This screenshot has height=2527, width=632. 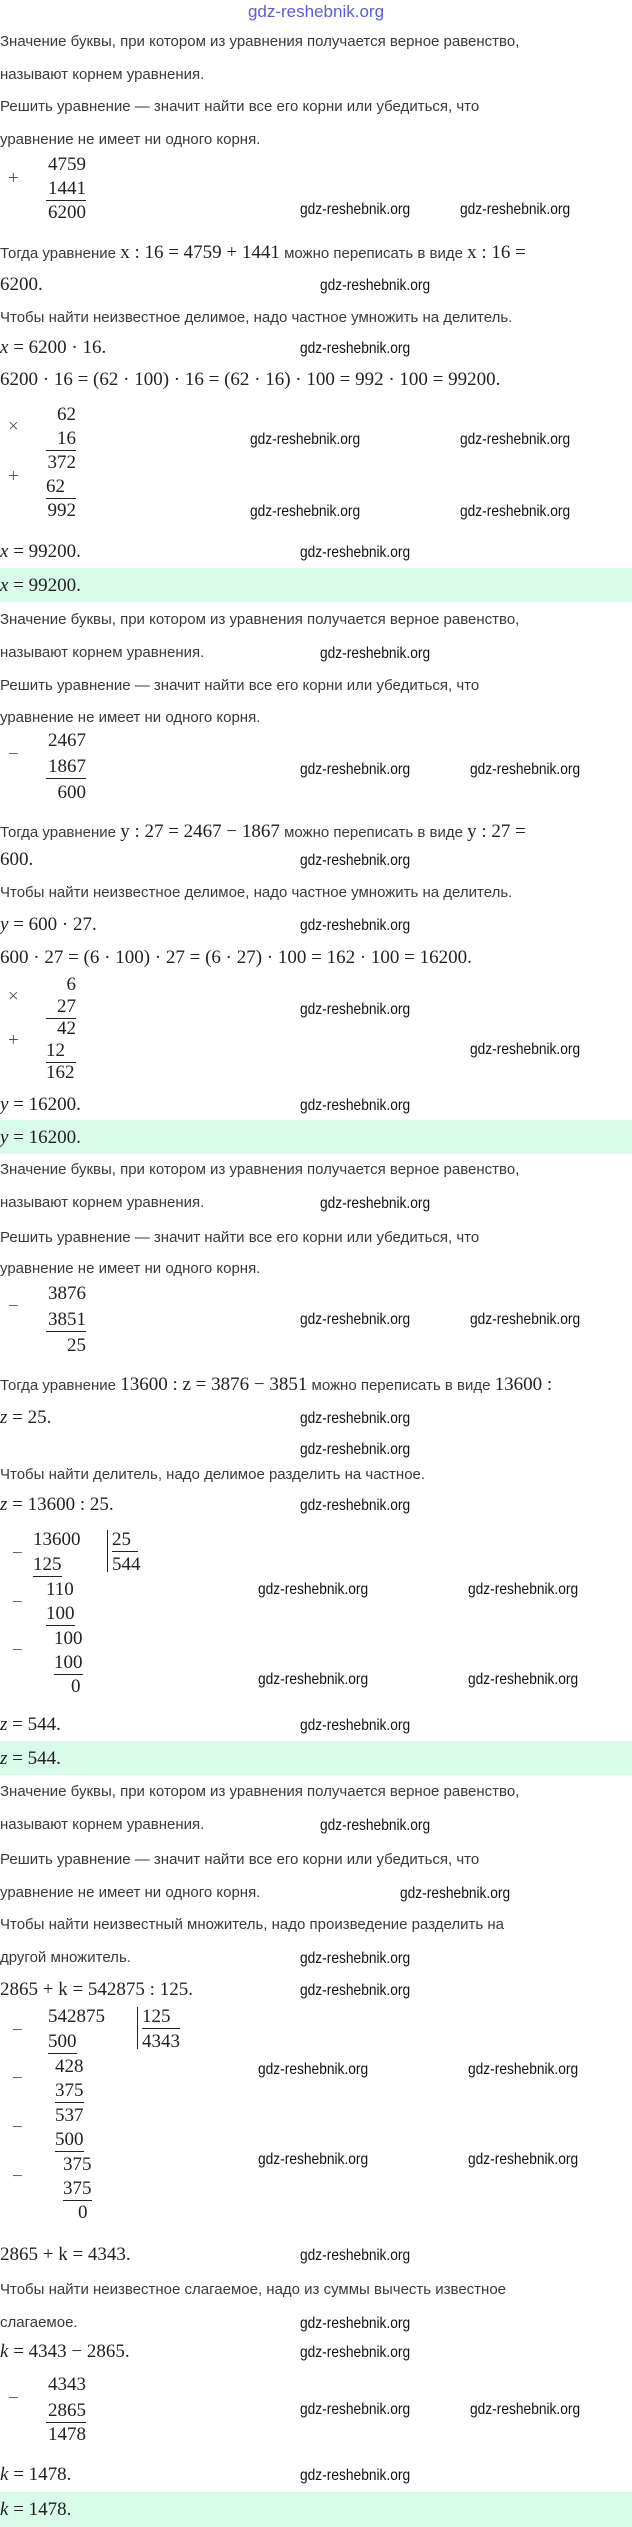 What do you see at coordinates (62, 2042) in the screenshot?
I see `division-step: 500` at bounding box center [62, 2042].